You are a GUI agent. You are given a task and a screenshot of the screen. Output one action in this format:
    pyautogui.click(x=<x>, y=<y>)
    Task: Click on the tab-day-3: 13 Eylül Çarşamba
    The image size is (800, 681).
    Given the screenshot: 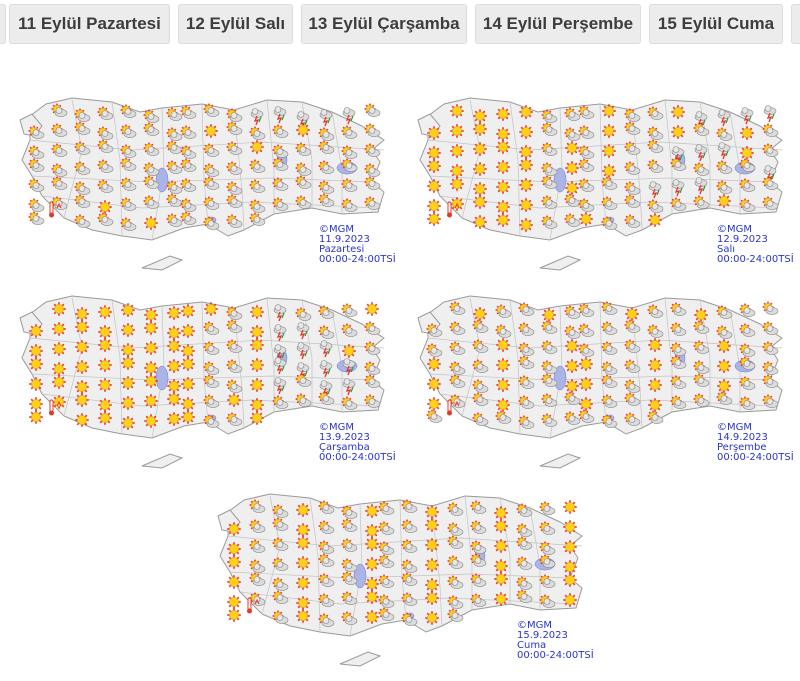 What is the action you would take?
    pyautogui.click(x=384, y=24)
    